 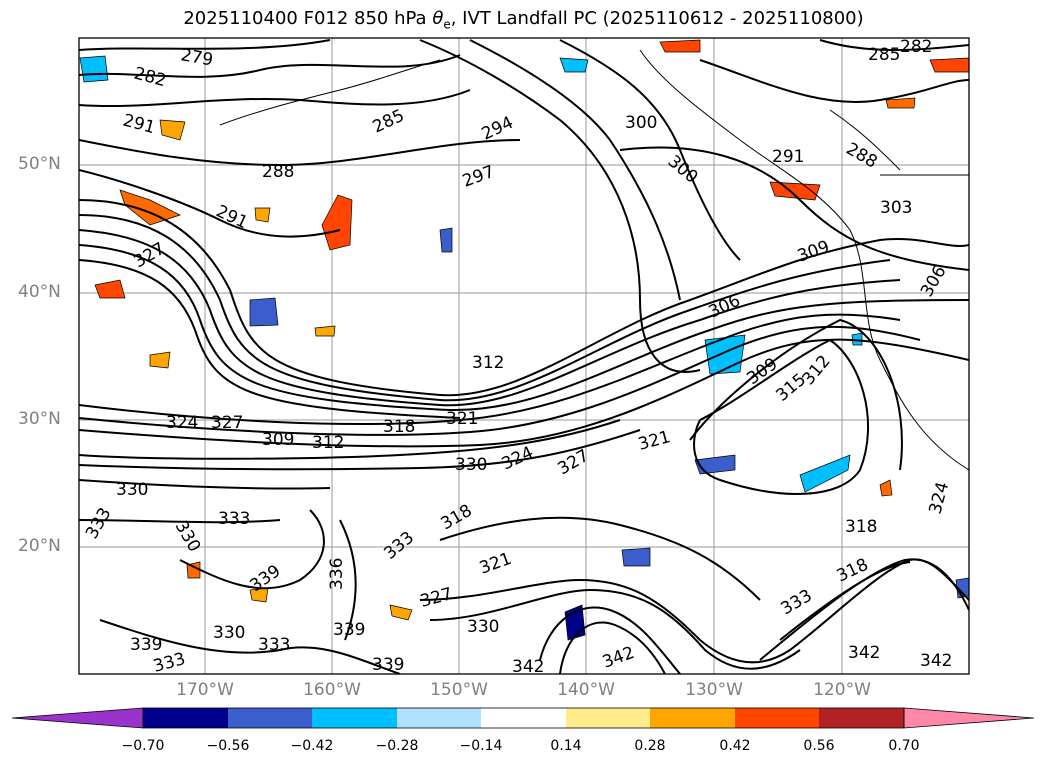 What do you see at coordinates (842, 690) in the screenshot?
I see `lon-label-120w: 120°W` at bounding box center [842, 690].